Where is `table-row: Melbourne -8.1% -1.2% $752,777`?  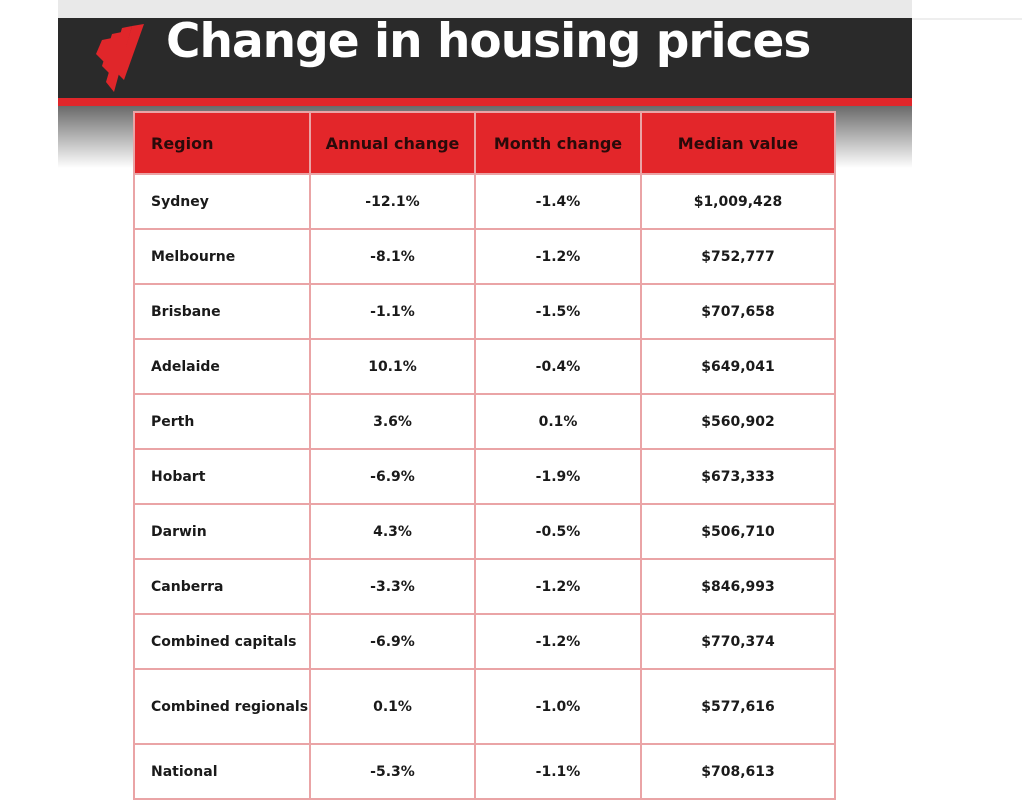 table-row: Melbourne -8.1% -1.2% $752,777 is located at coordinates (484, 256).